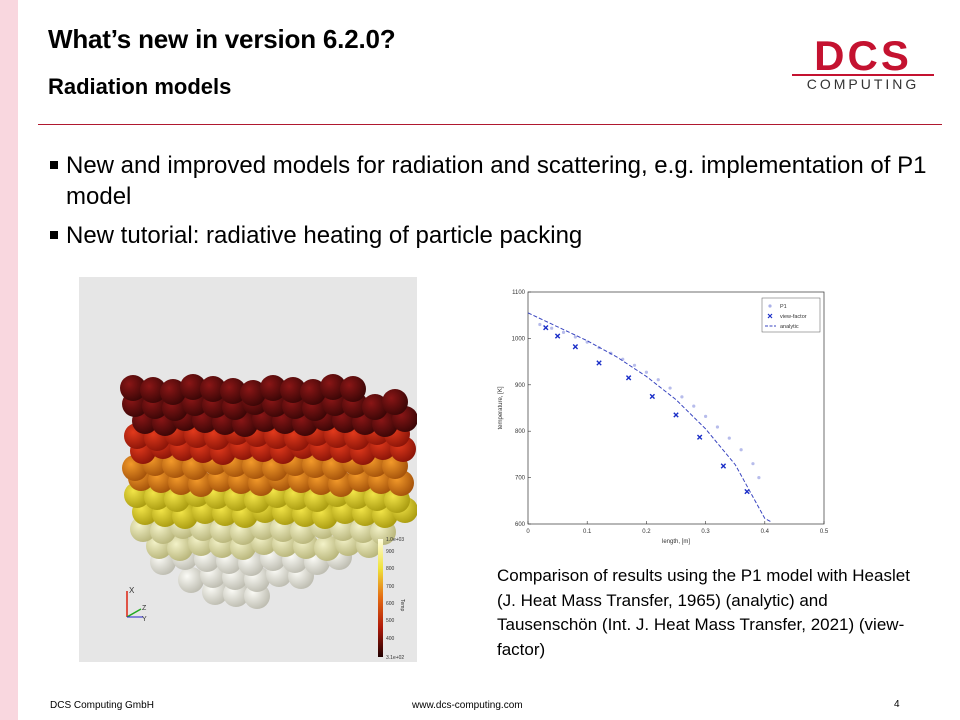  Describe the element at coordinates (520, 386) in the screenshot. I see `y-tick-label: 900` at that location.